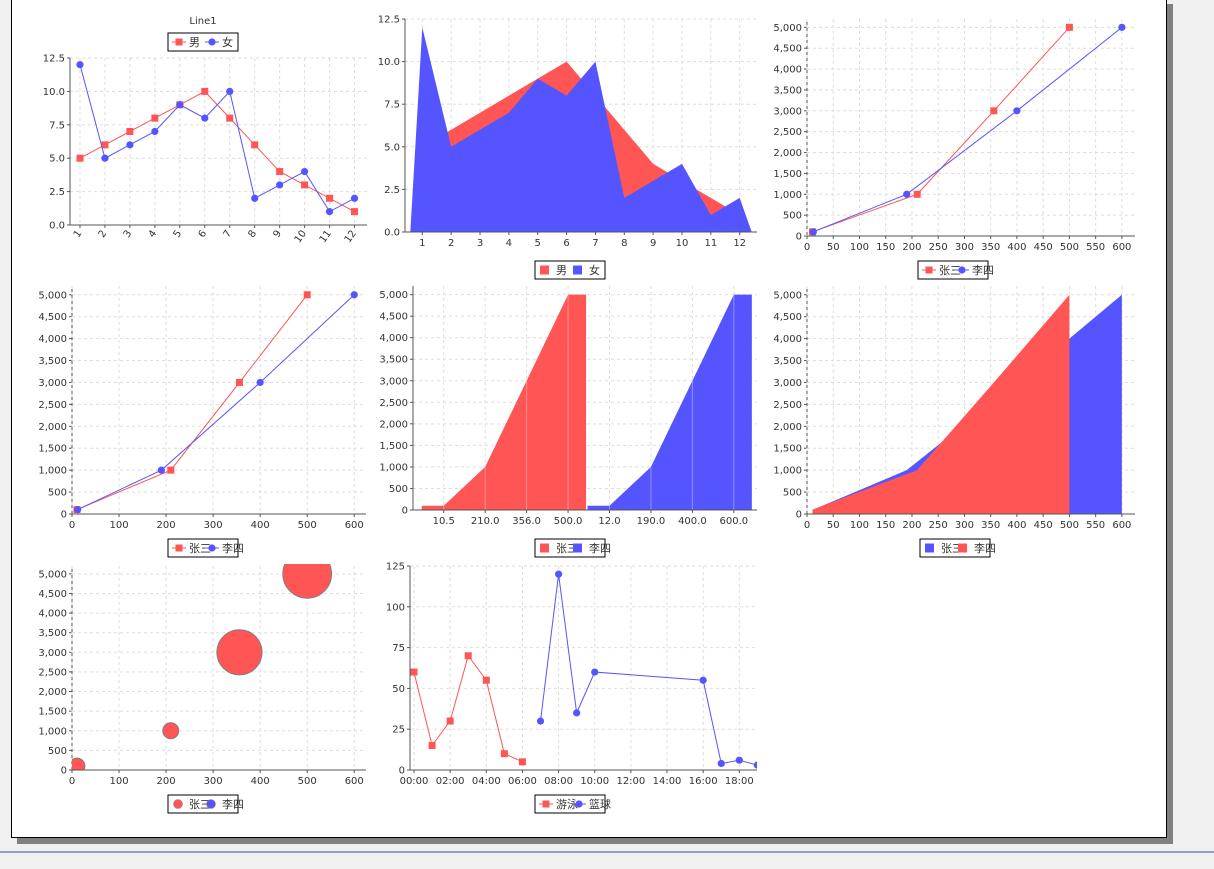  What do you see at coordinates (567, 147) in the screenshot?
I see `chart-2: 0.02.55.07.510.012.51 2 3 4 5 6 7 8 9 10 11 12男女` at bounding box center [567, 147].